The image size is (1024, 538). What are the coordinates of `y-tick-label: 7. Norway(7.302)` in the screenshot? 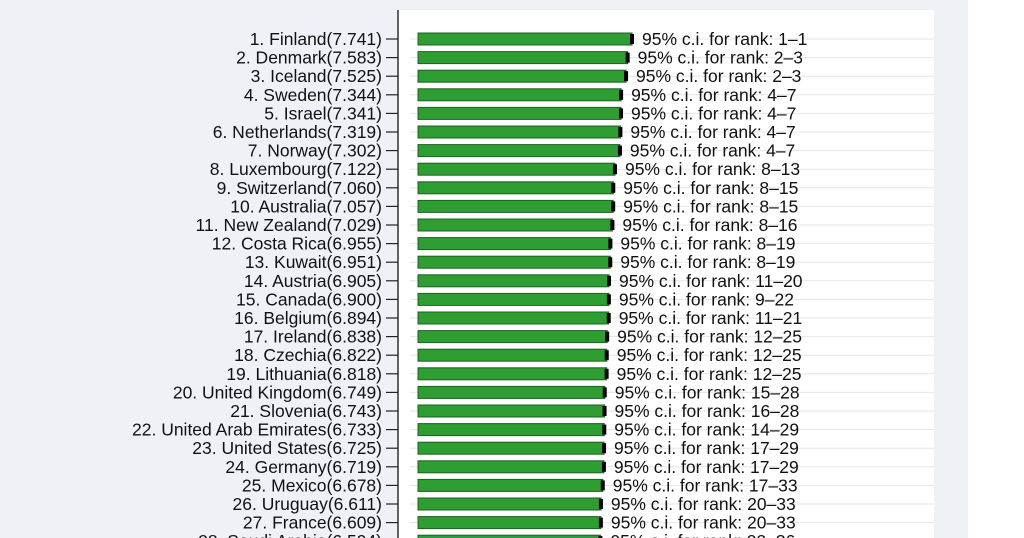 It's located at (315, 151).